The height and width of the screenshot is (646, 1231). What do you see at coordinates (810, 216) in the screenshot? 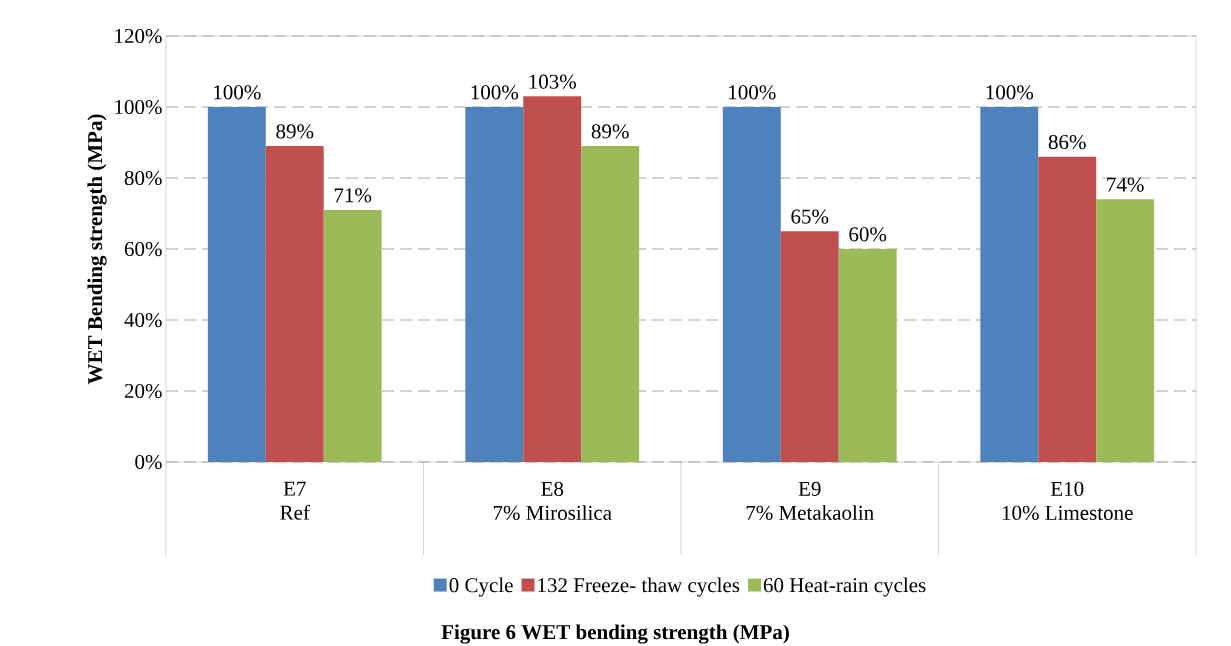
I see `data-label: 65%` at bounding box center [810, 216].